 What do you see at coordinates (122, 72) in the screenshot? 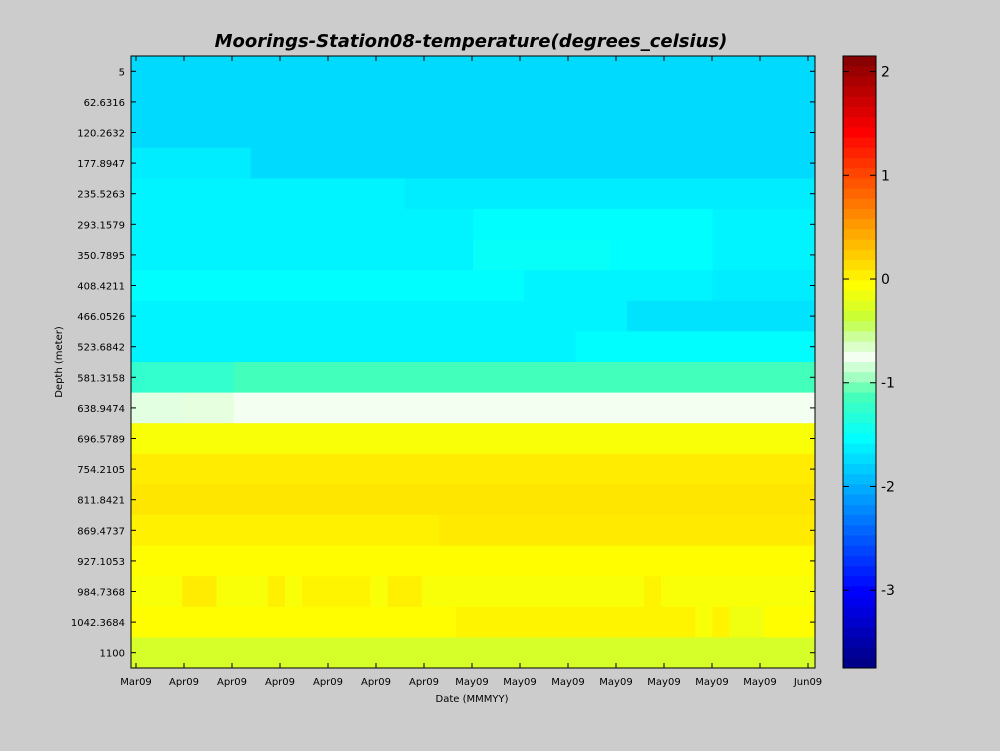
I see `y-tick-label: 5` at bounding box center [122, 72].